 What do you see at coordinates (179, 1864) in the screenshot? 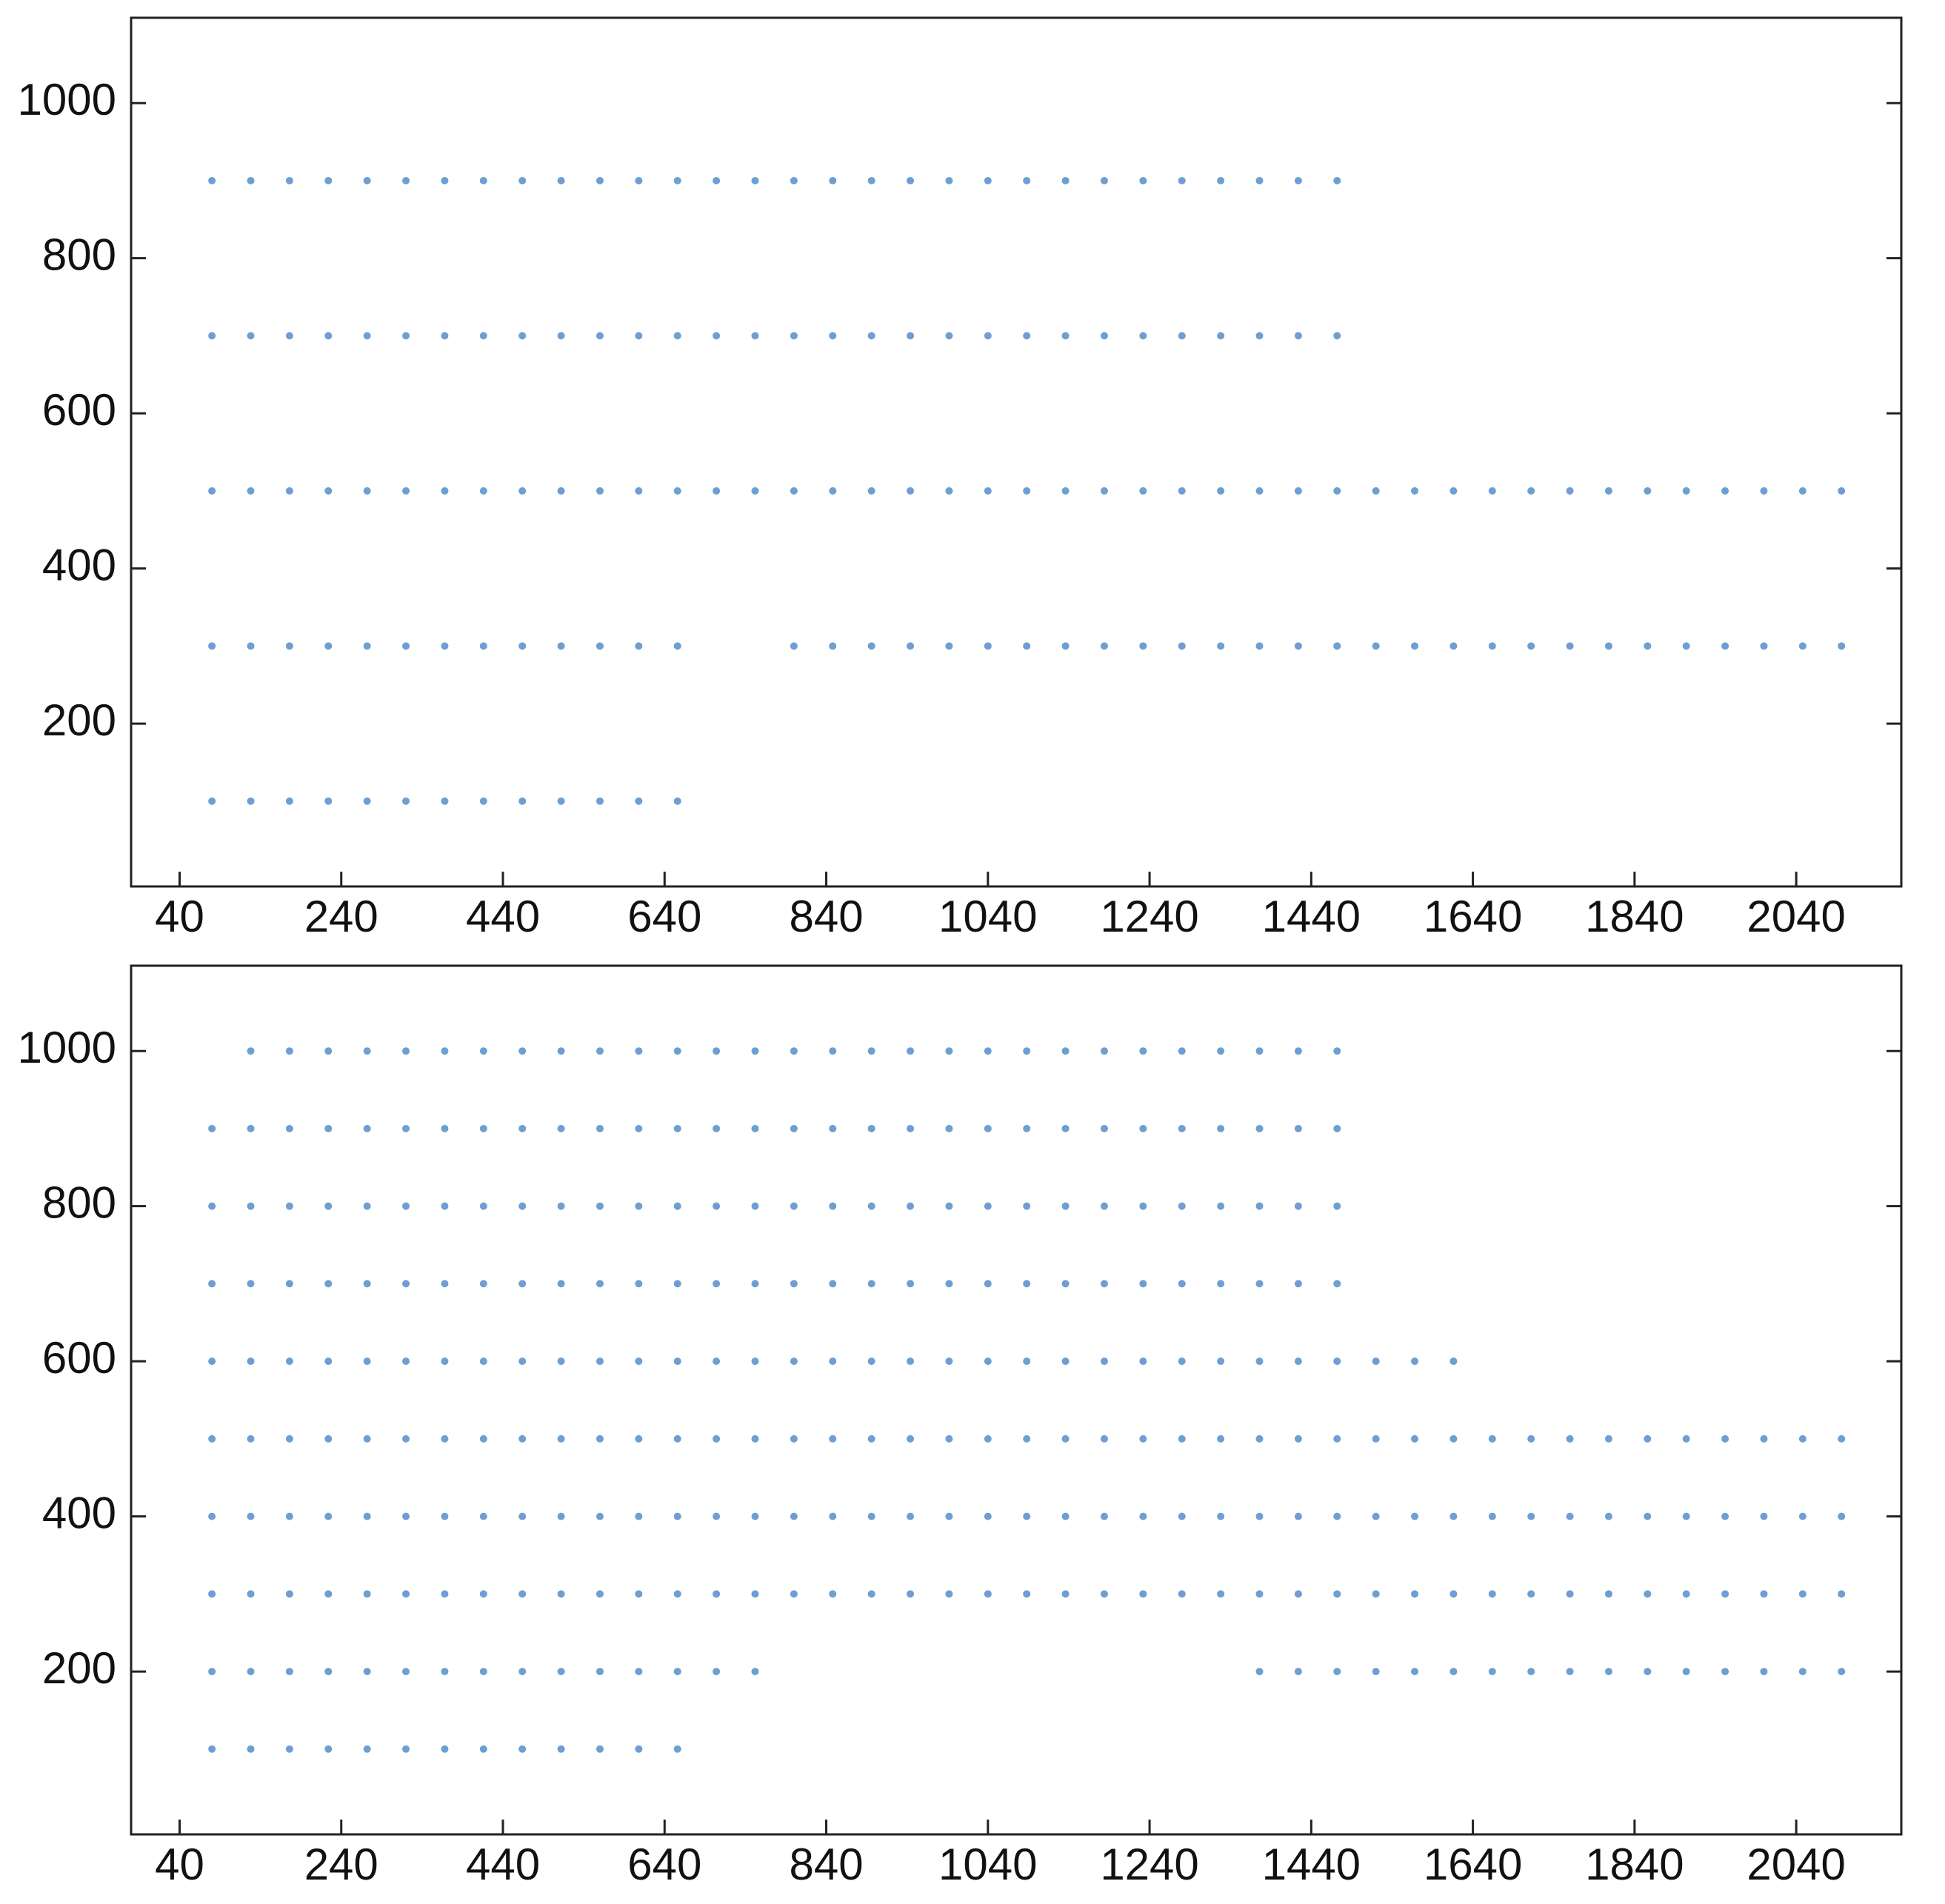
I see `x-tick-label: 40` at bounding box center [179, 1864].